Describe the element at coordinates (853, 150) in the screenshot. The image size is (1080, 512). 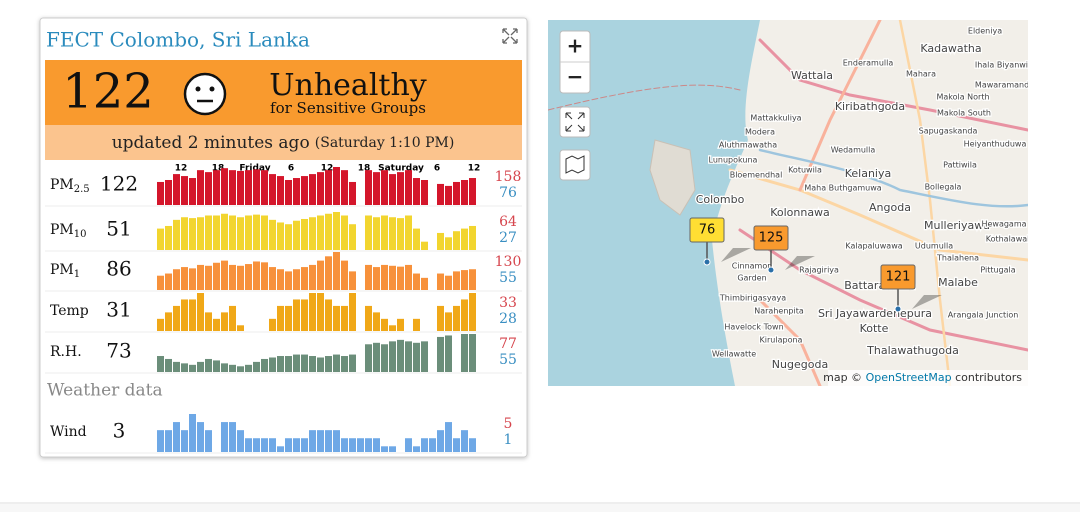
I see `map-label: Wedamulla` at that location.